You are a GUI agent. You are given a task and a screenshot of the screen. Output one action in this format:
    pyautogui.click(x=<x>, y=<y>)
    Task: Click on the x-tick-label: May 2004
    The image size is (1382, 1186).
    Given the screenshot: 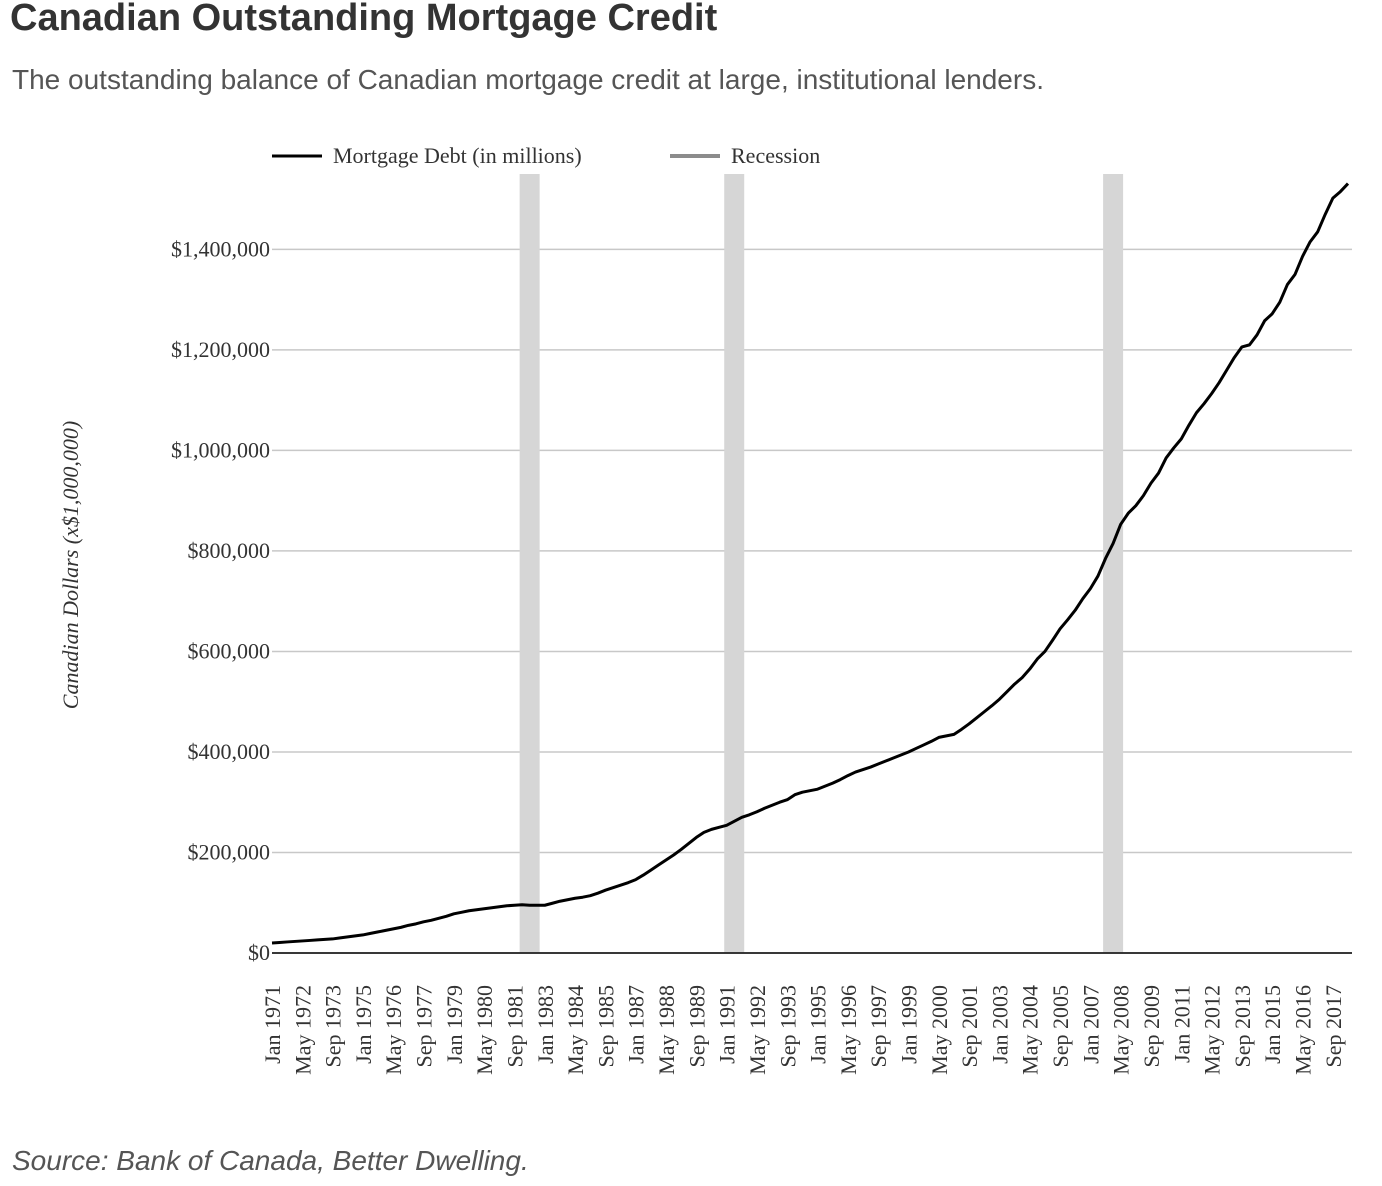 What is the action you would take?
    pyautogui.click(x=1030, y=1030)
    